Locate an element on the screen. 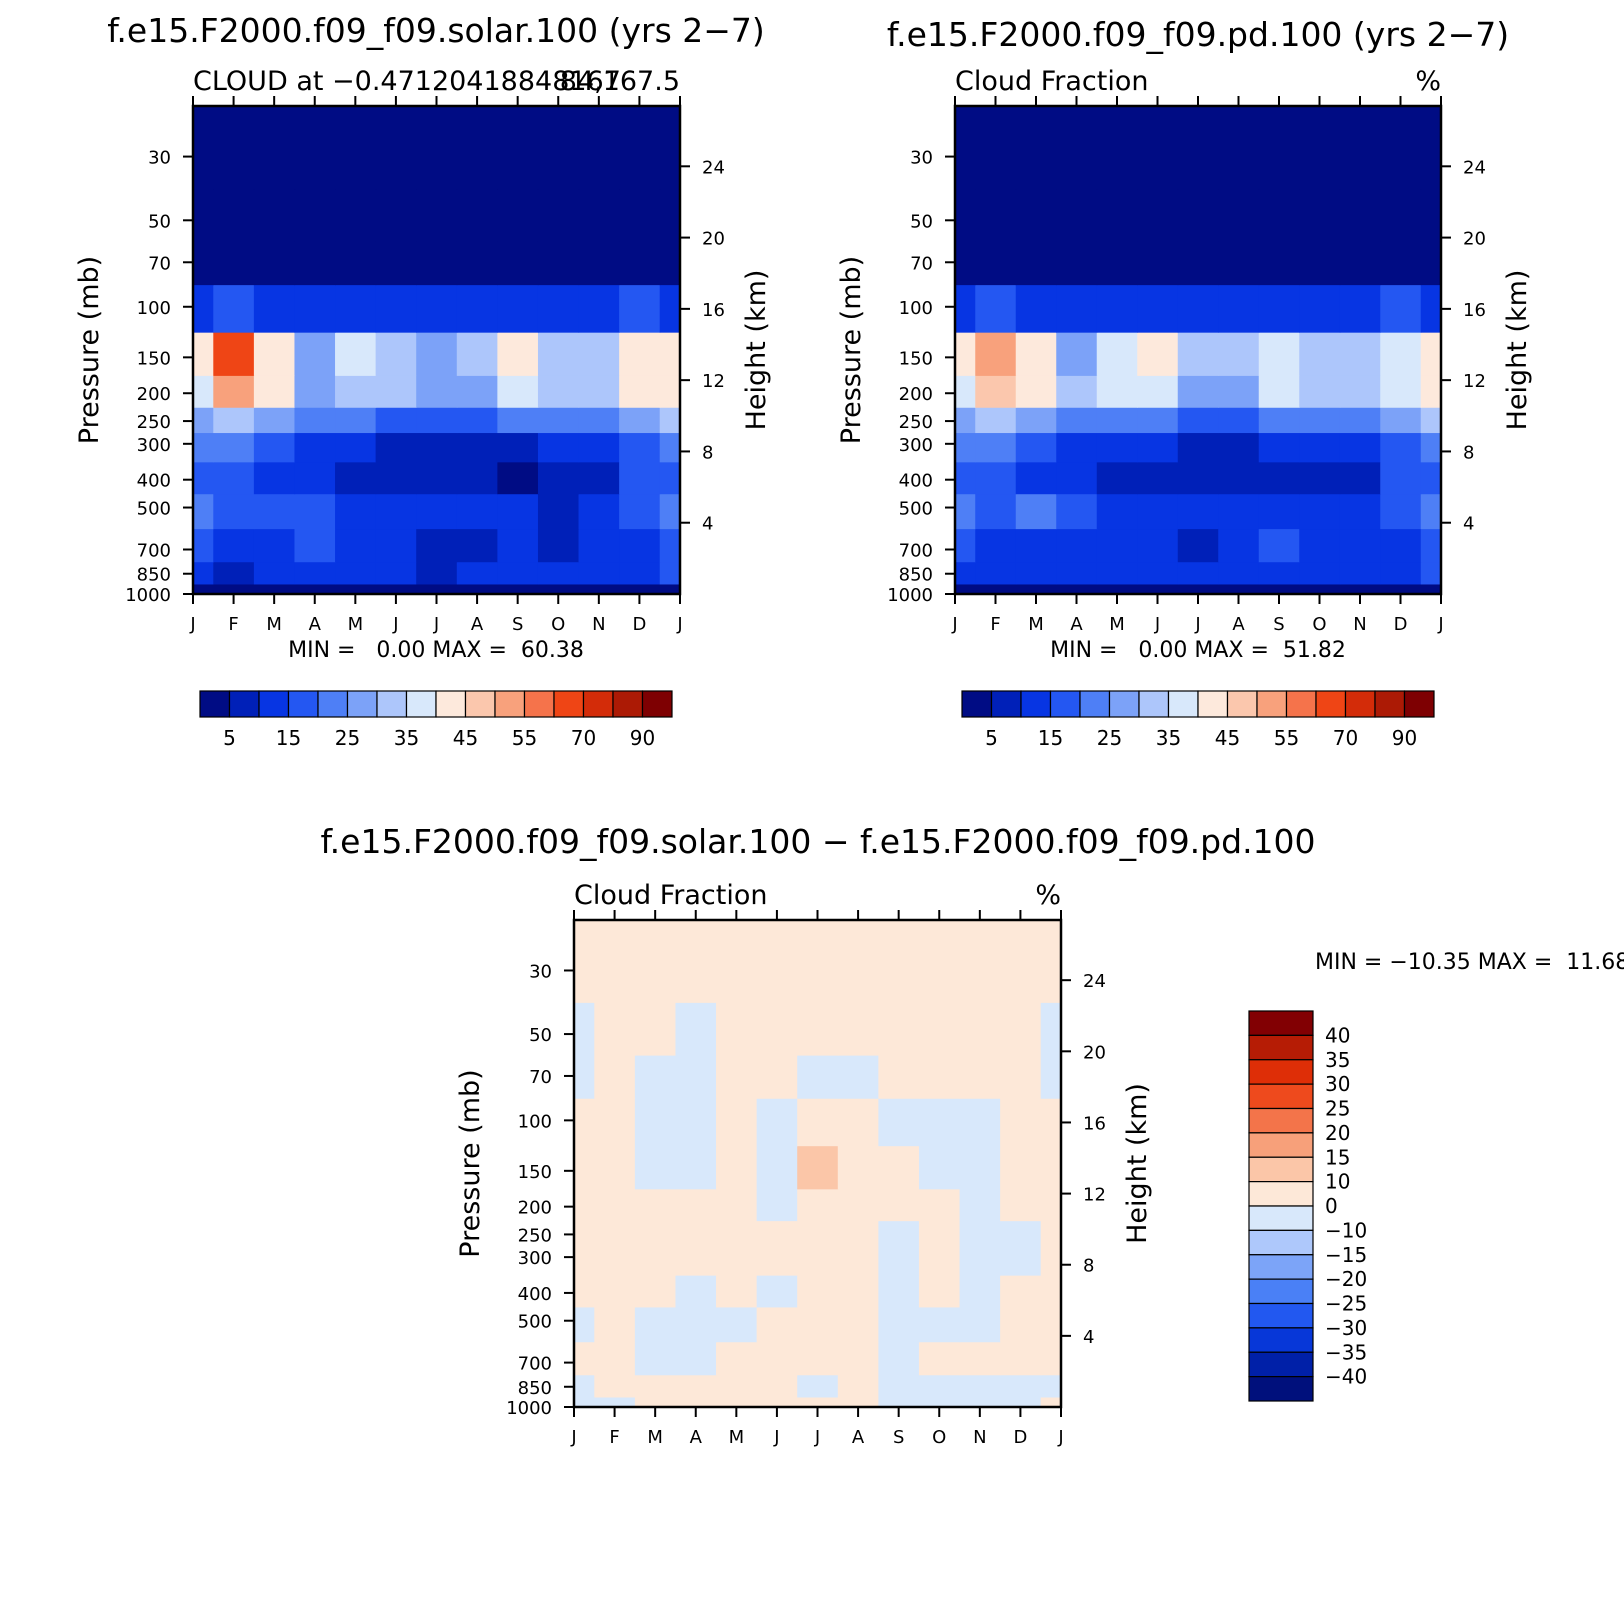 The height and width of the screenshot is (1624, 1624). y2-tick-label: 4 is located at coordinates (1088, 1337).